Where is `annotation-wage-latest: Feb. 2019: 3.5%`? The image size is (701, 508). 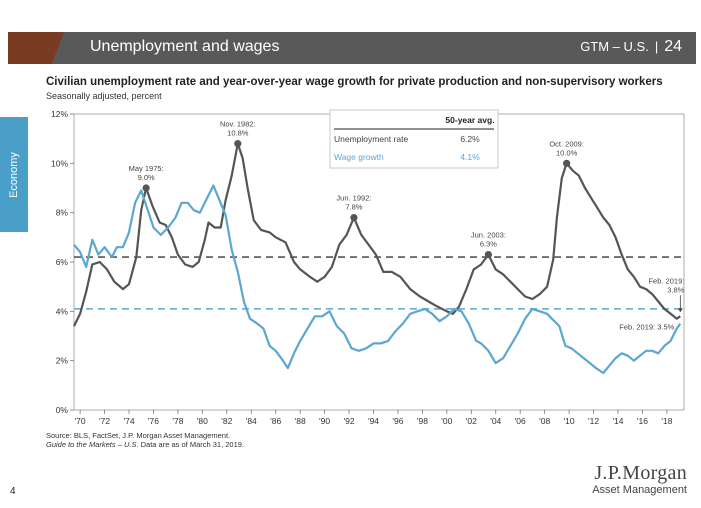 annotation-wage-latest: Feb. 2019: 3.5% is located at coordinates (646, 327).